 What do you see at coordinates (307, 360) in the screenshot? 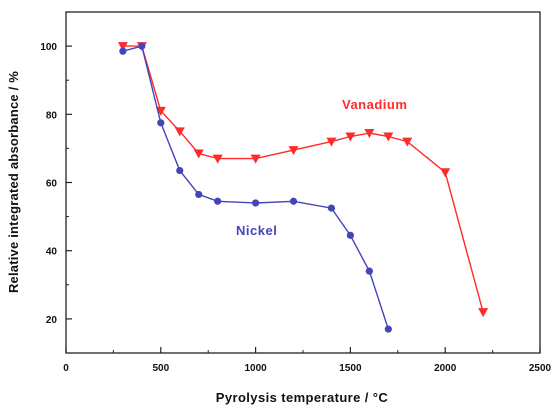
I see `x-axis-ticks: 0 500 1000 1500 2000 2500` at bounding box center [307, 360].